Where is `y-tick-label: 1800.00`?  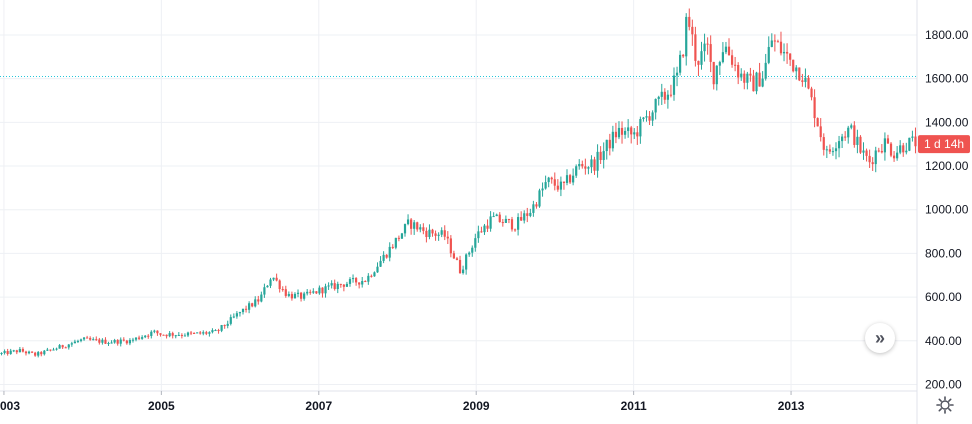
y-tick-label: 1800.00 is located at coordinates (947, 35).